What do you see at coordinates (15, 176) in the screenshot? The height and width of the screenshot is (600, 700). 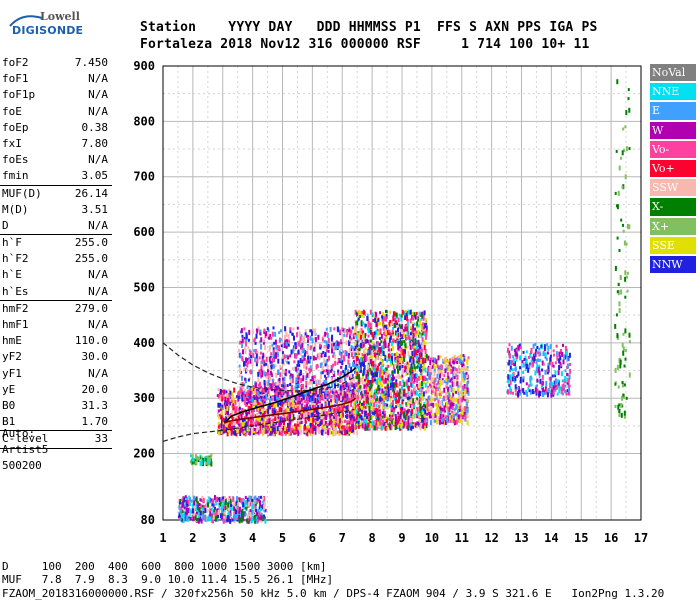 I see `param-label: fmin` at bounding box center [15, 176].